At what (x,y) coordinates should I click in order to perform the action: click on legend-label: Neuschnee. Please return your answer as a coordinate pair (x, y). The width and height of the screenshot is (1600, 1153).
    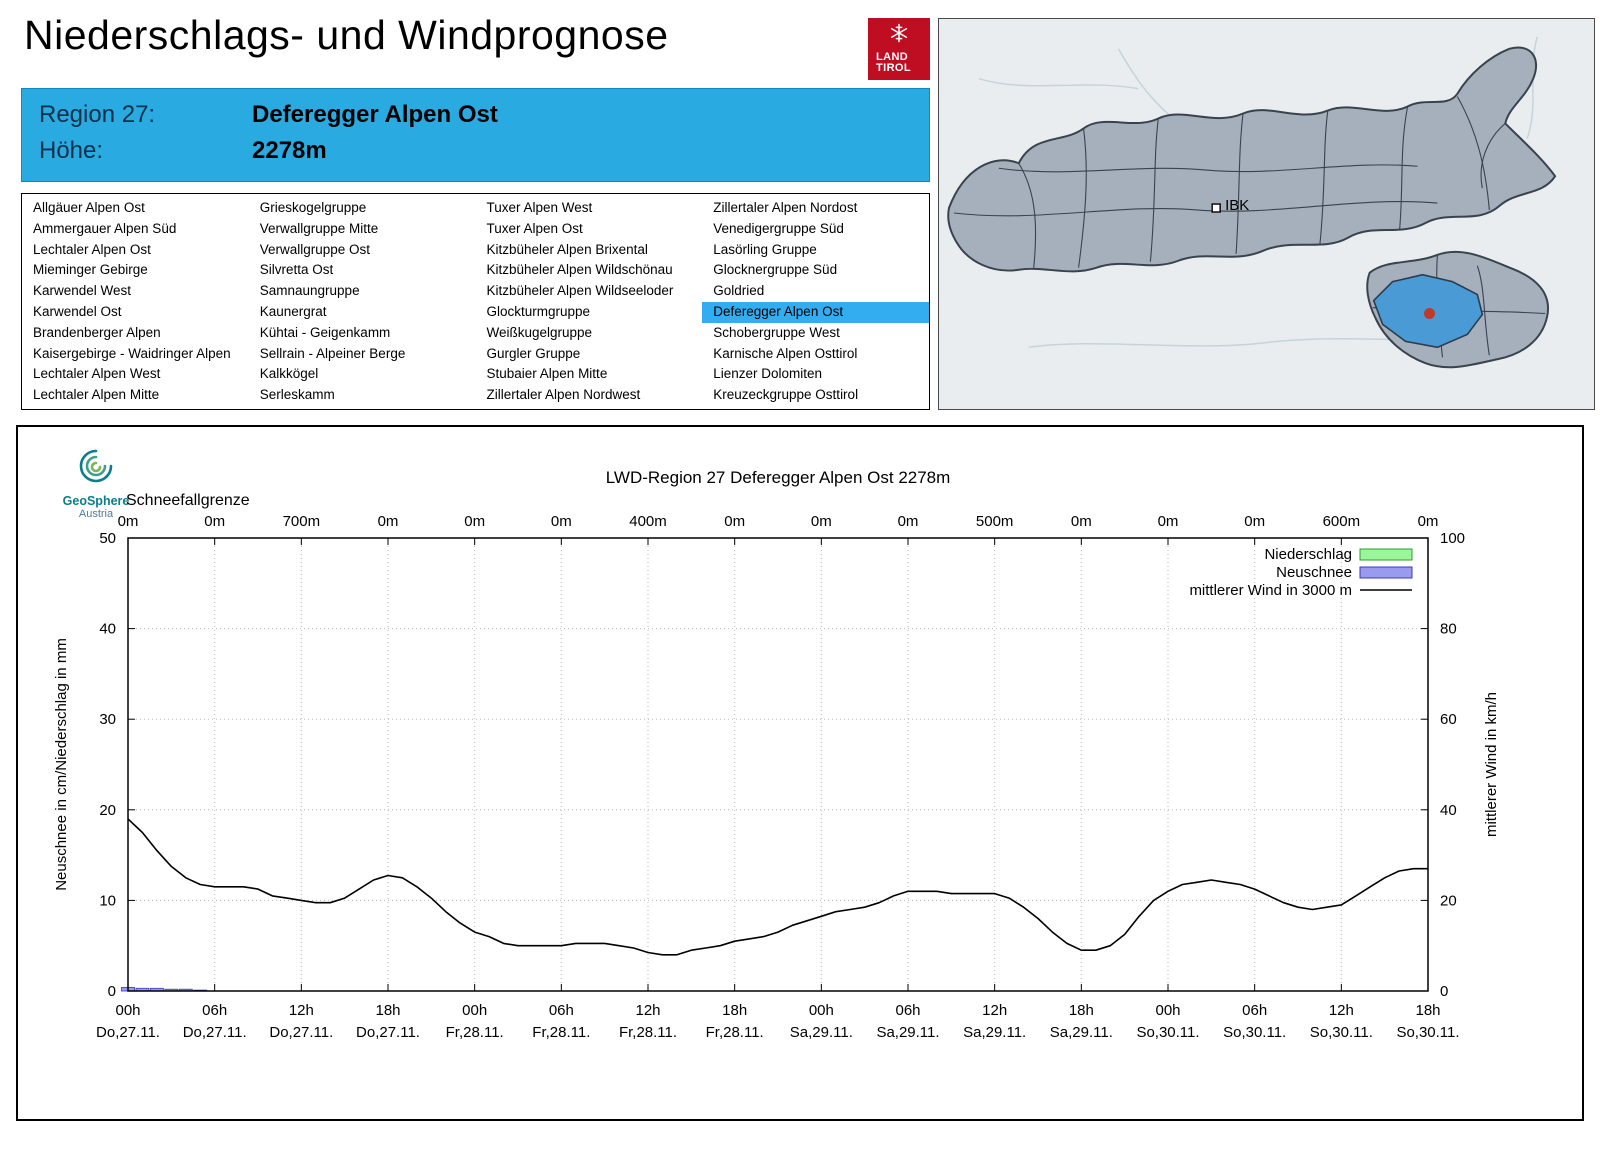
    Looking at the image, I should click on (1314, 572).